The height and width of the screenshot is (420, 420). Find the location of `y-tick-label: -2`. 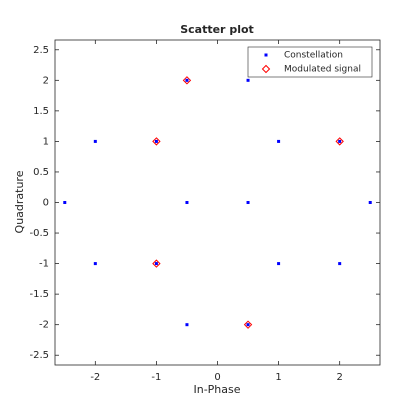

y-tick-label: -2 is located at coordinates (44, 325).